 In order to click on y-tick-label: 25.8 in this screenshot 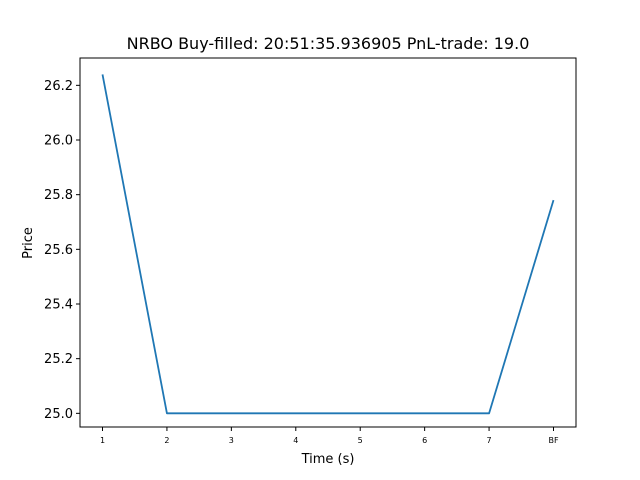, I will do `click(58, 195)`.